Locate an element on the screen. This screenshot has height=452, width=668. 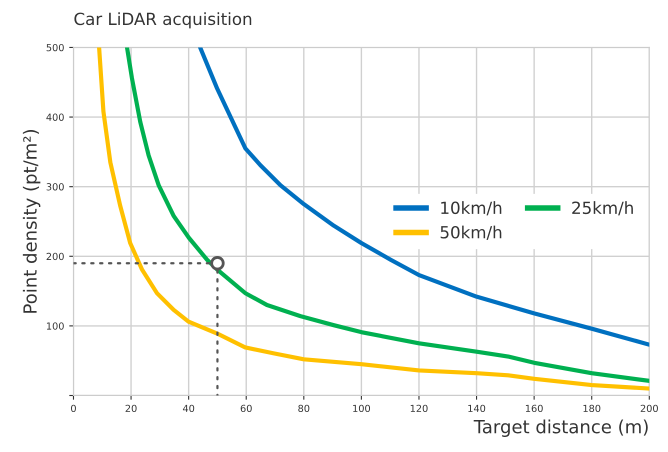
x-tick-label: 0 is located at coordinates (73, 408).